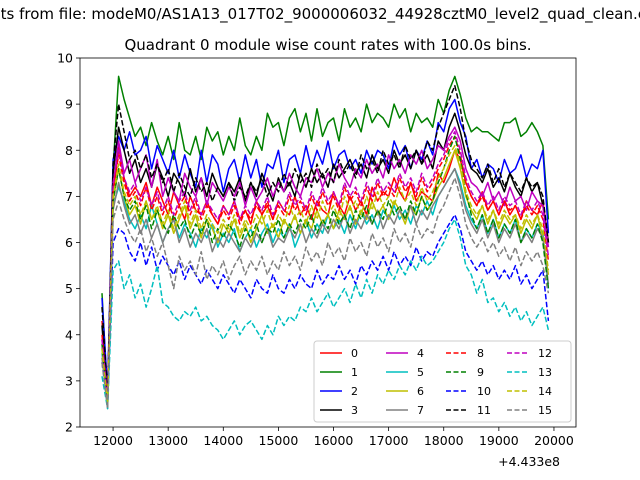  Describe the element at coordinates (442, 381) in the screenshot. I see `legend-box` at that location.